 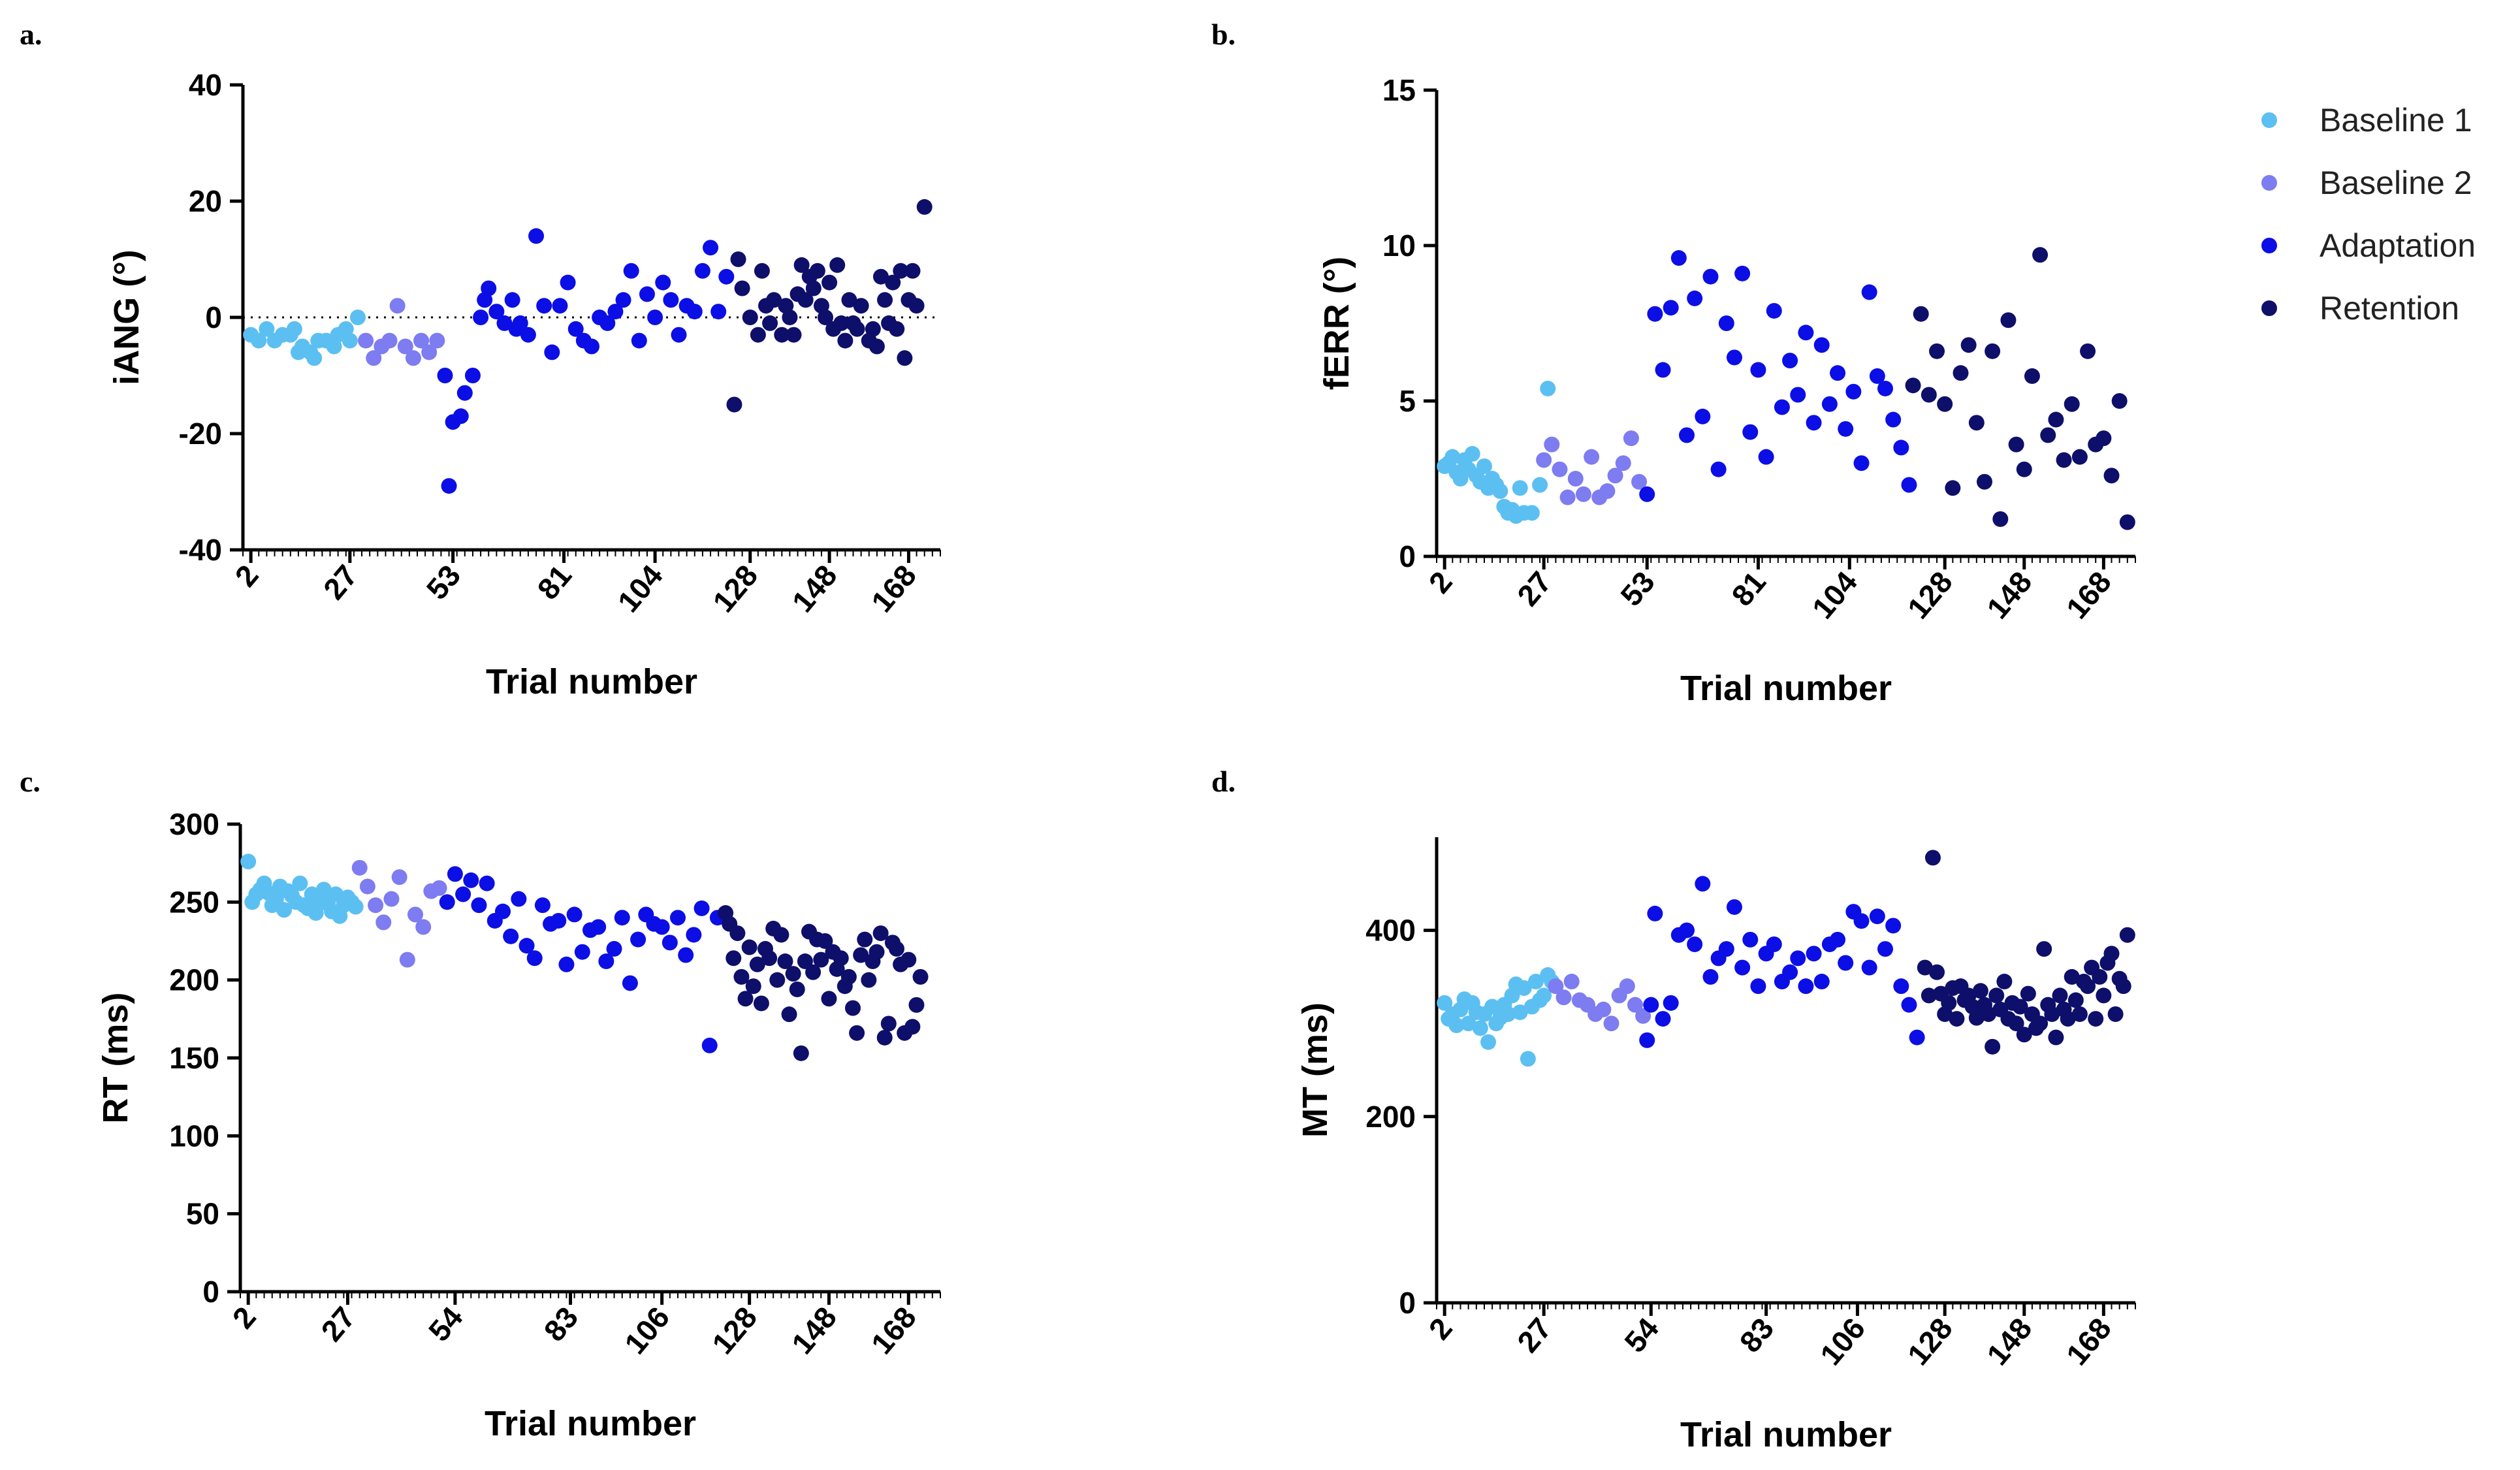 I want to click on y-tick-label: 150, so click(x=194, y=1058).